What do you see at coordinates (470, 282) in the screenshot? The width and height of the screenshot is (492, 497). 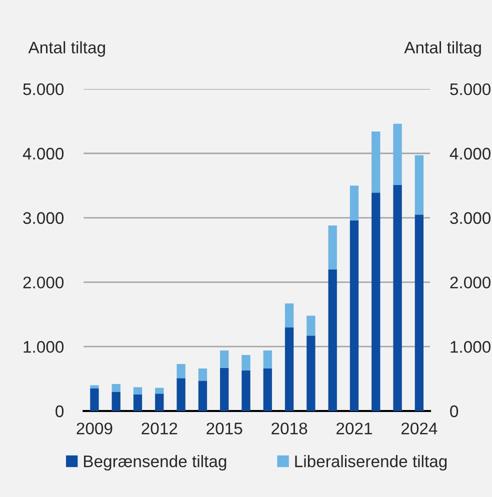 I see `y2-tick-label: 2.000` at bounding box center [470, 282].